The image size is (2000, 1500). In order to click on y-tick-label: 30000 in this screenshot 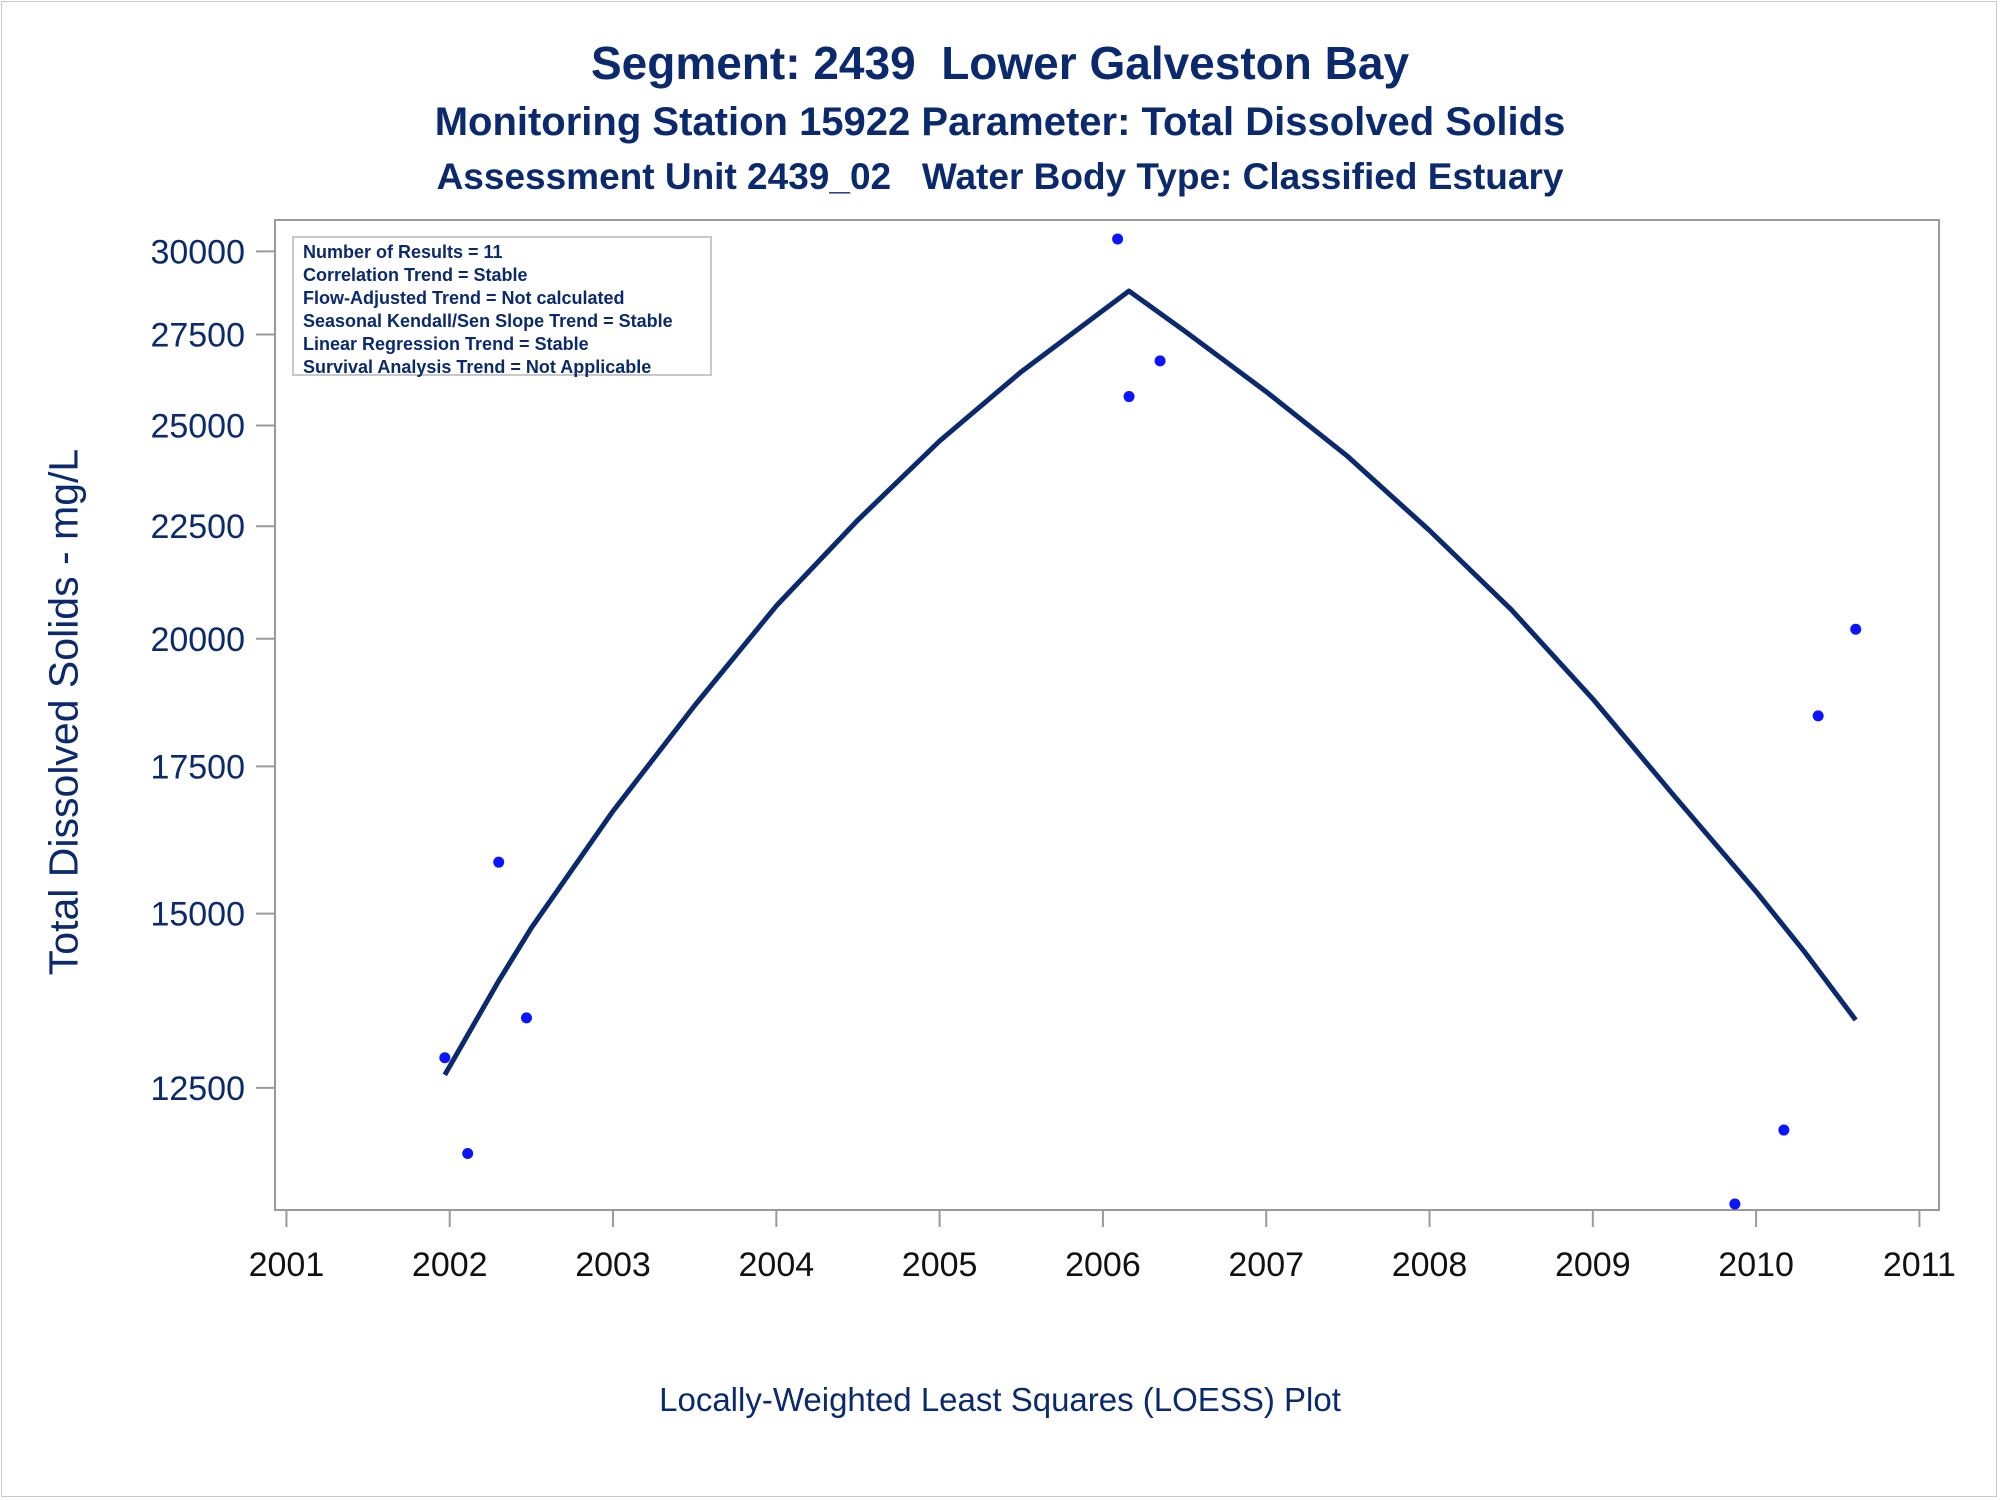, I will do `click(197, 252)`.